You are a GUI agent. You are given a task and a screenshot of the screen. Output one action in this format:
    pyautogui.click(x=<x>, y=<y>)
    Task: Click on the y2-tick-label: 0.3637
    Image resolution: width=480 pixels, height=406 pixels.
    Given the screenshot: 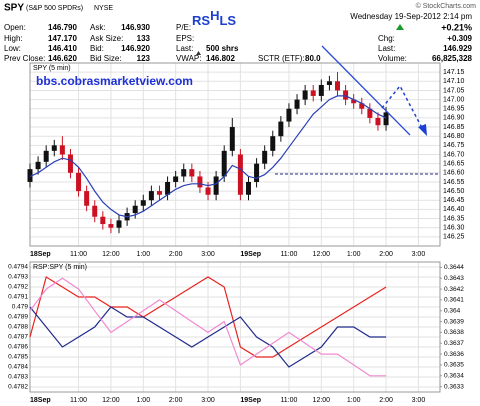 What is the action you would take?
    pyautogui.click(x=454, y=343)
    